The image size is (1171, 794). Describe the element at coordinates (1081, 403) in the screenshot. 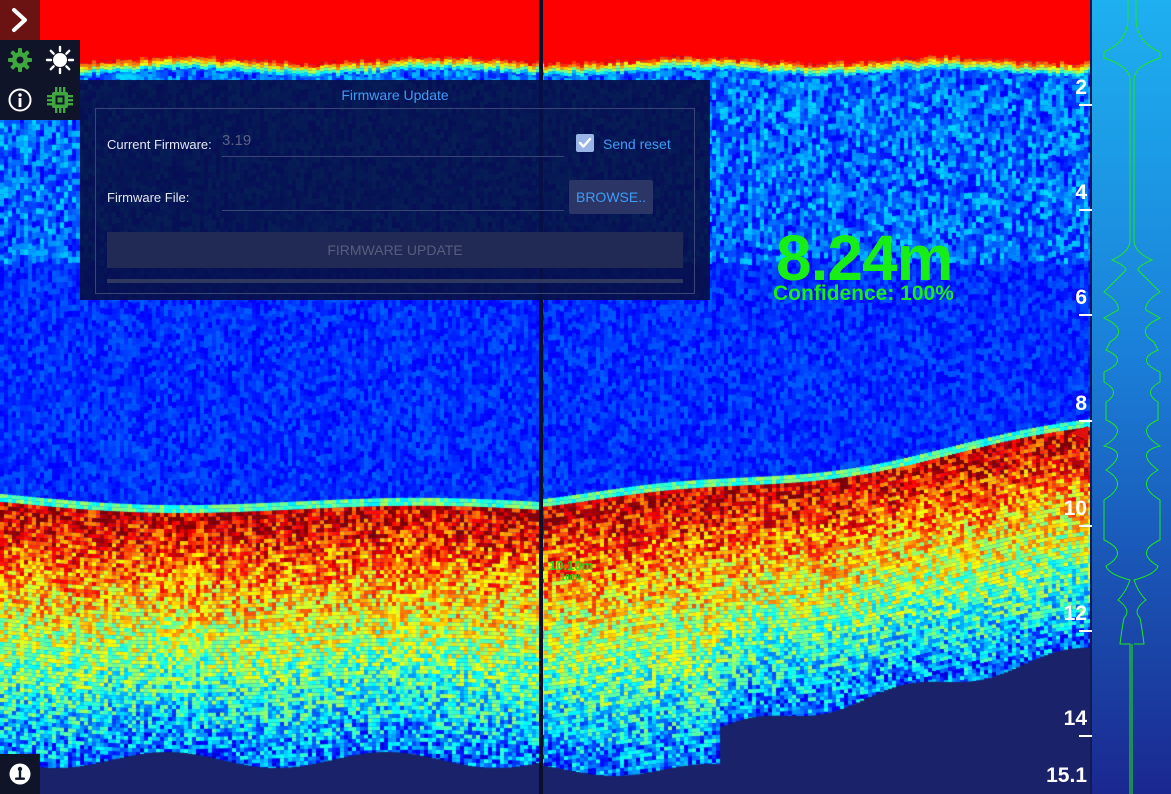

I see `depth-tick-label: 8` at that location.